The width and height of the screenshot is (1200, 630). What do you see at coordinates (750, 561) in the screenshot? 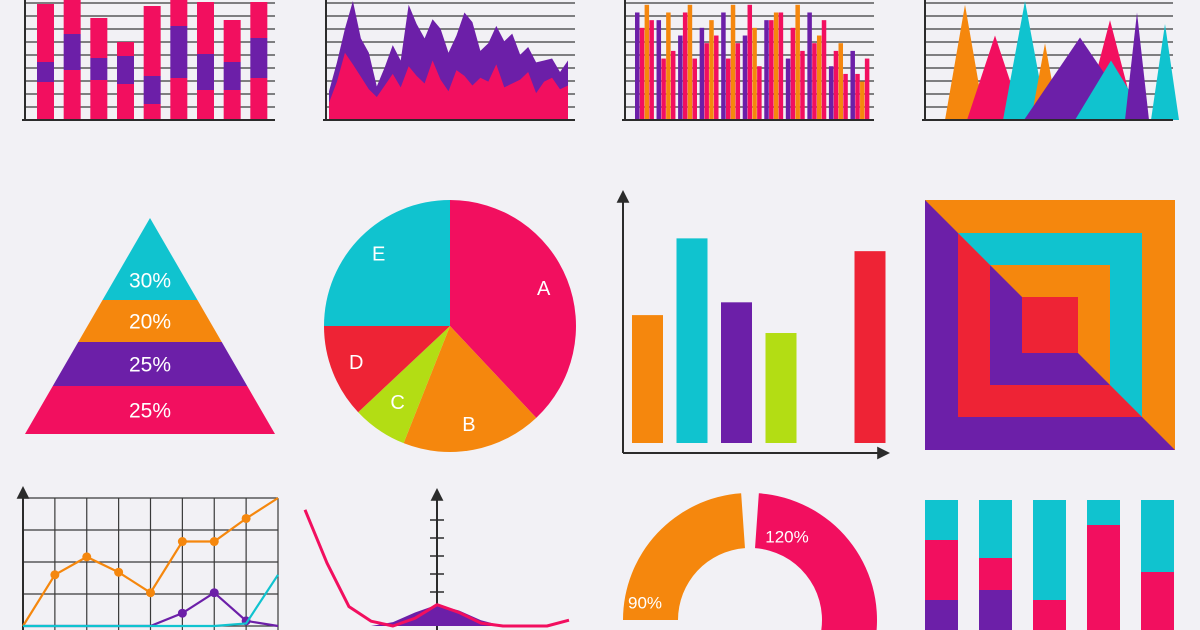
I see `donut-chart: 120% 90%` at bounding box center [750, 561].